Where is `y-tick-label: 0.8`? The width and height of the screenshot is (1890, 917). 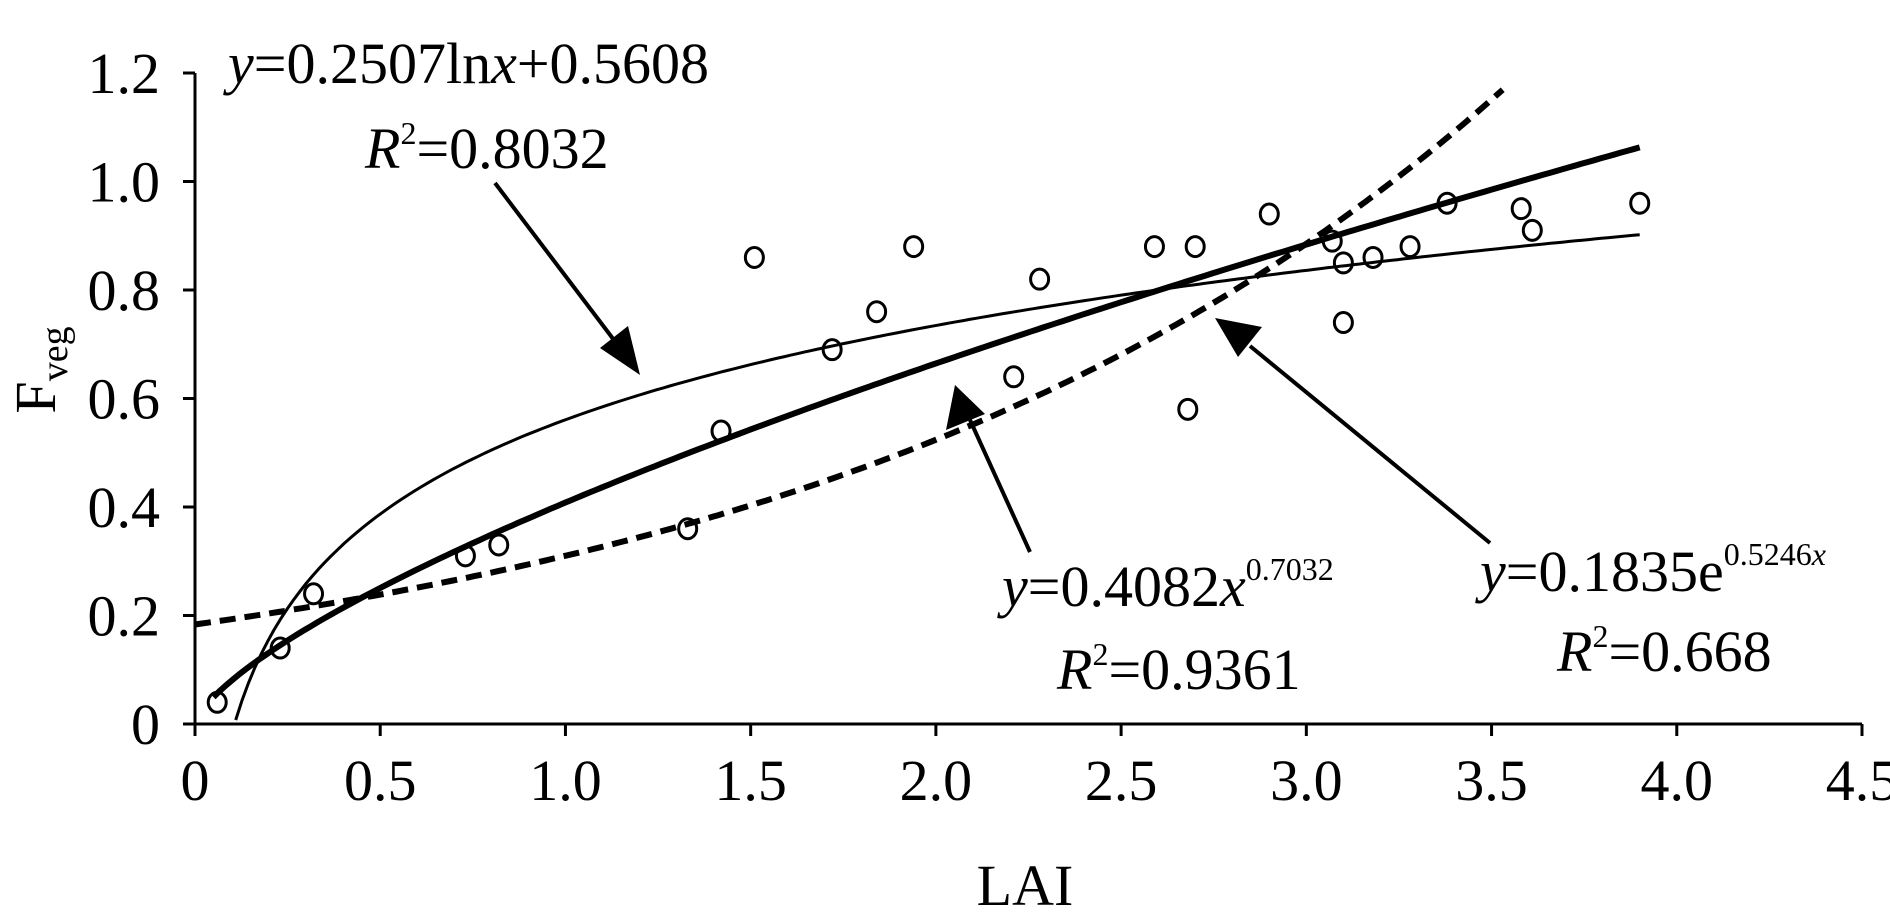
y-tick-label: 0.8 is located at coordinates (124, 290).